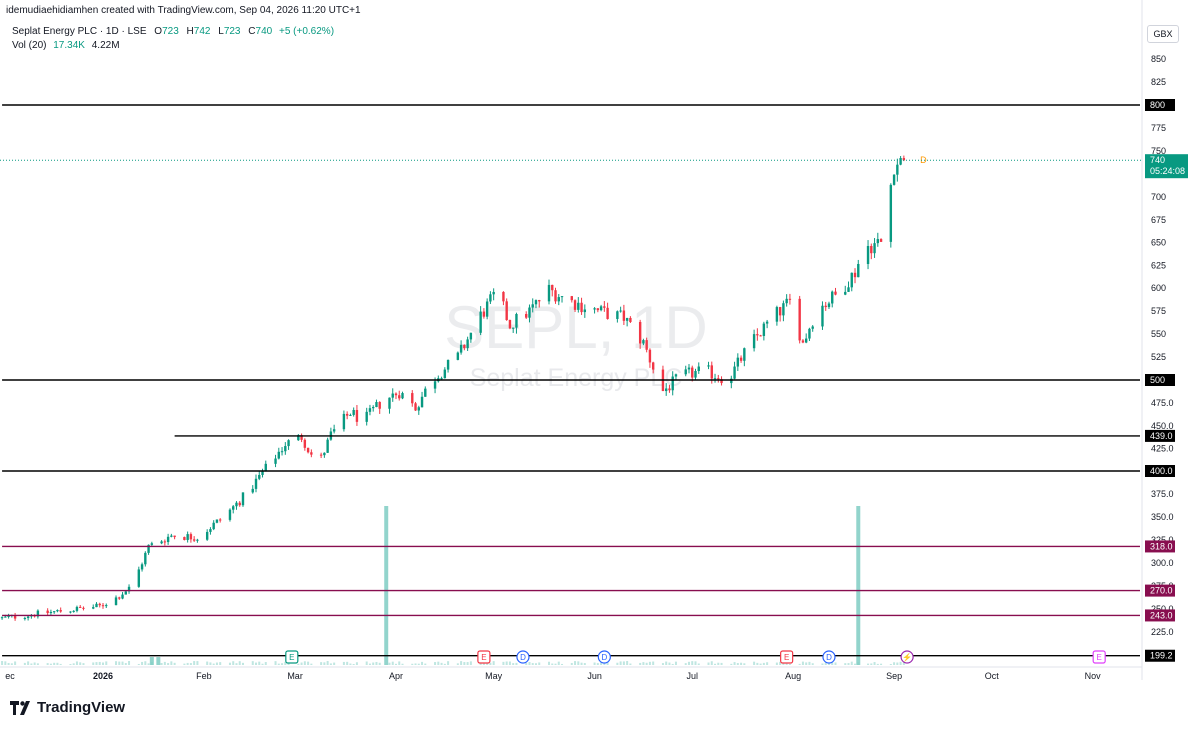  Describe the element at coordinates (396, 676) in the screenshot. I see `x-tick-label: Apr` at that location.